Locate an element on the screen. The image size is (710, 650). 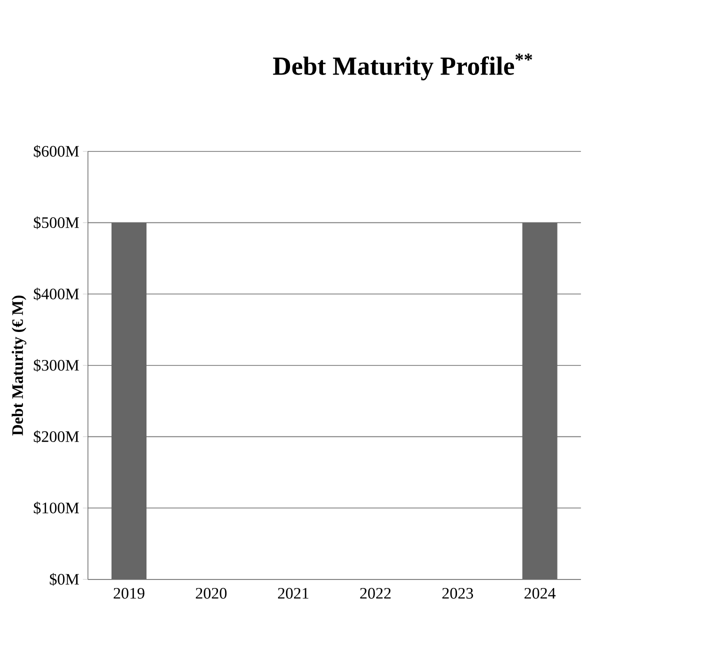
x-tick-label: 2020 is located at coordinates (211, 593).